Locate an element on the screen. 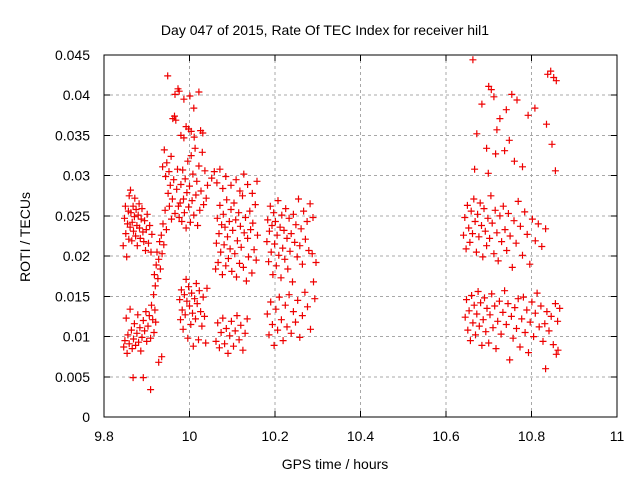 This screenshot has height=480, width=640. y-tick-label: 0.01 is located at coordinates (76, 337).